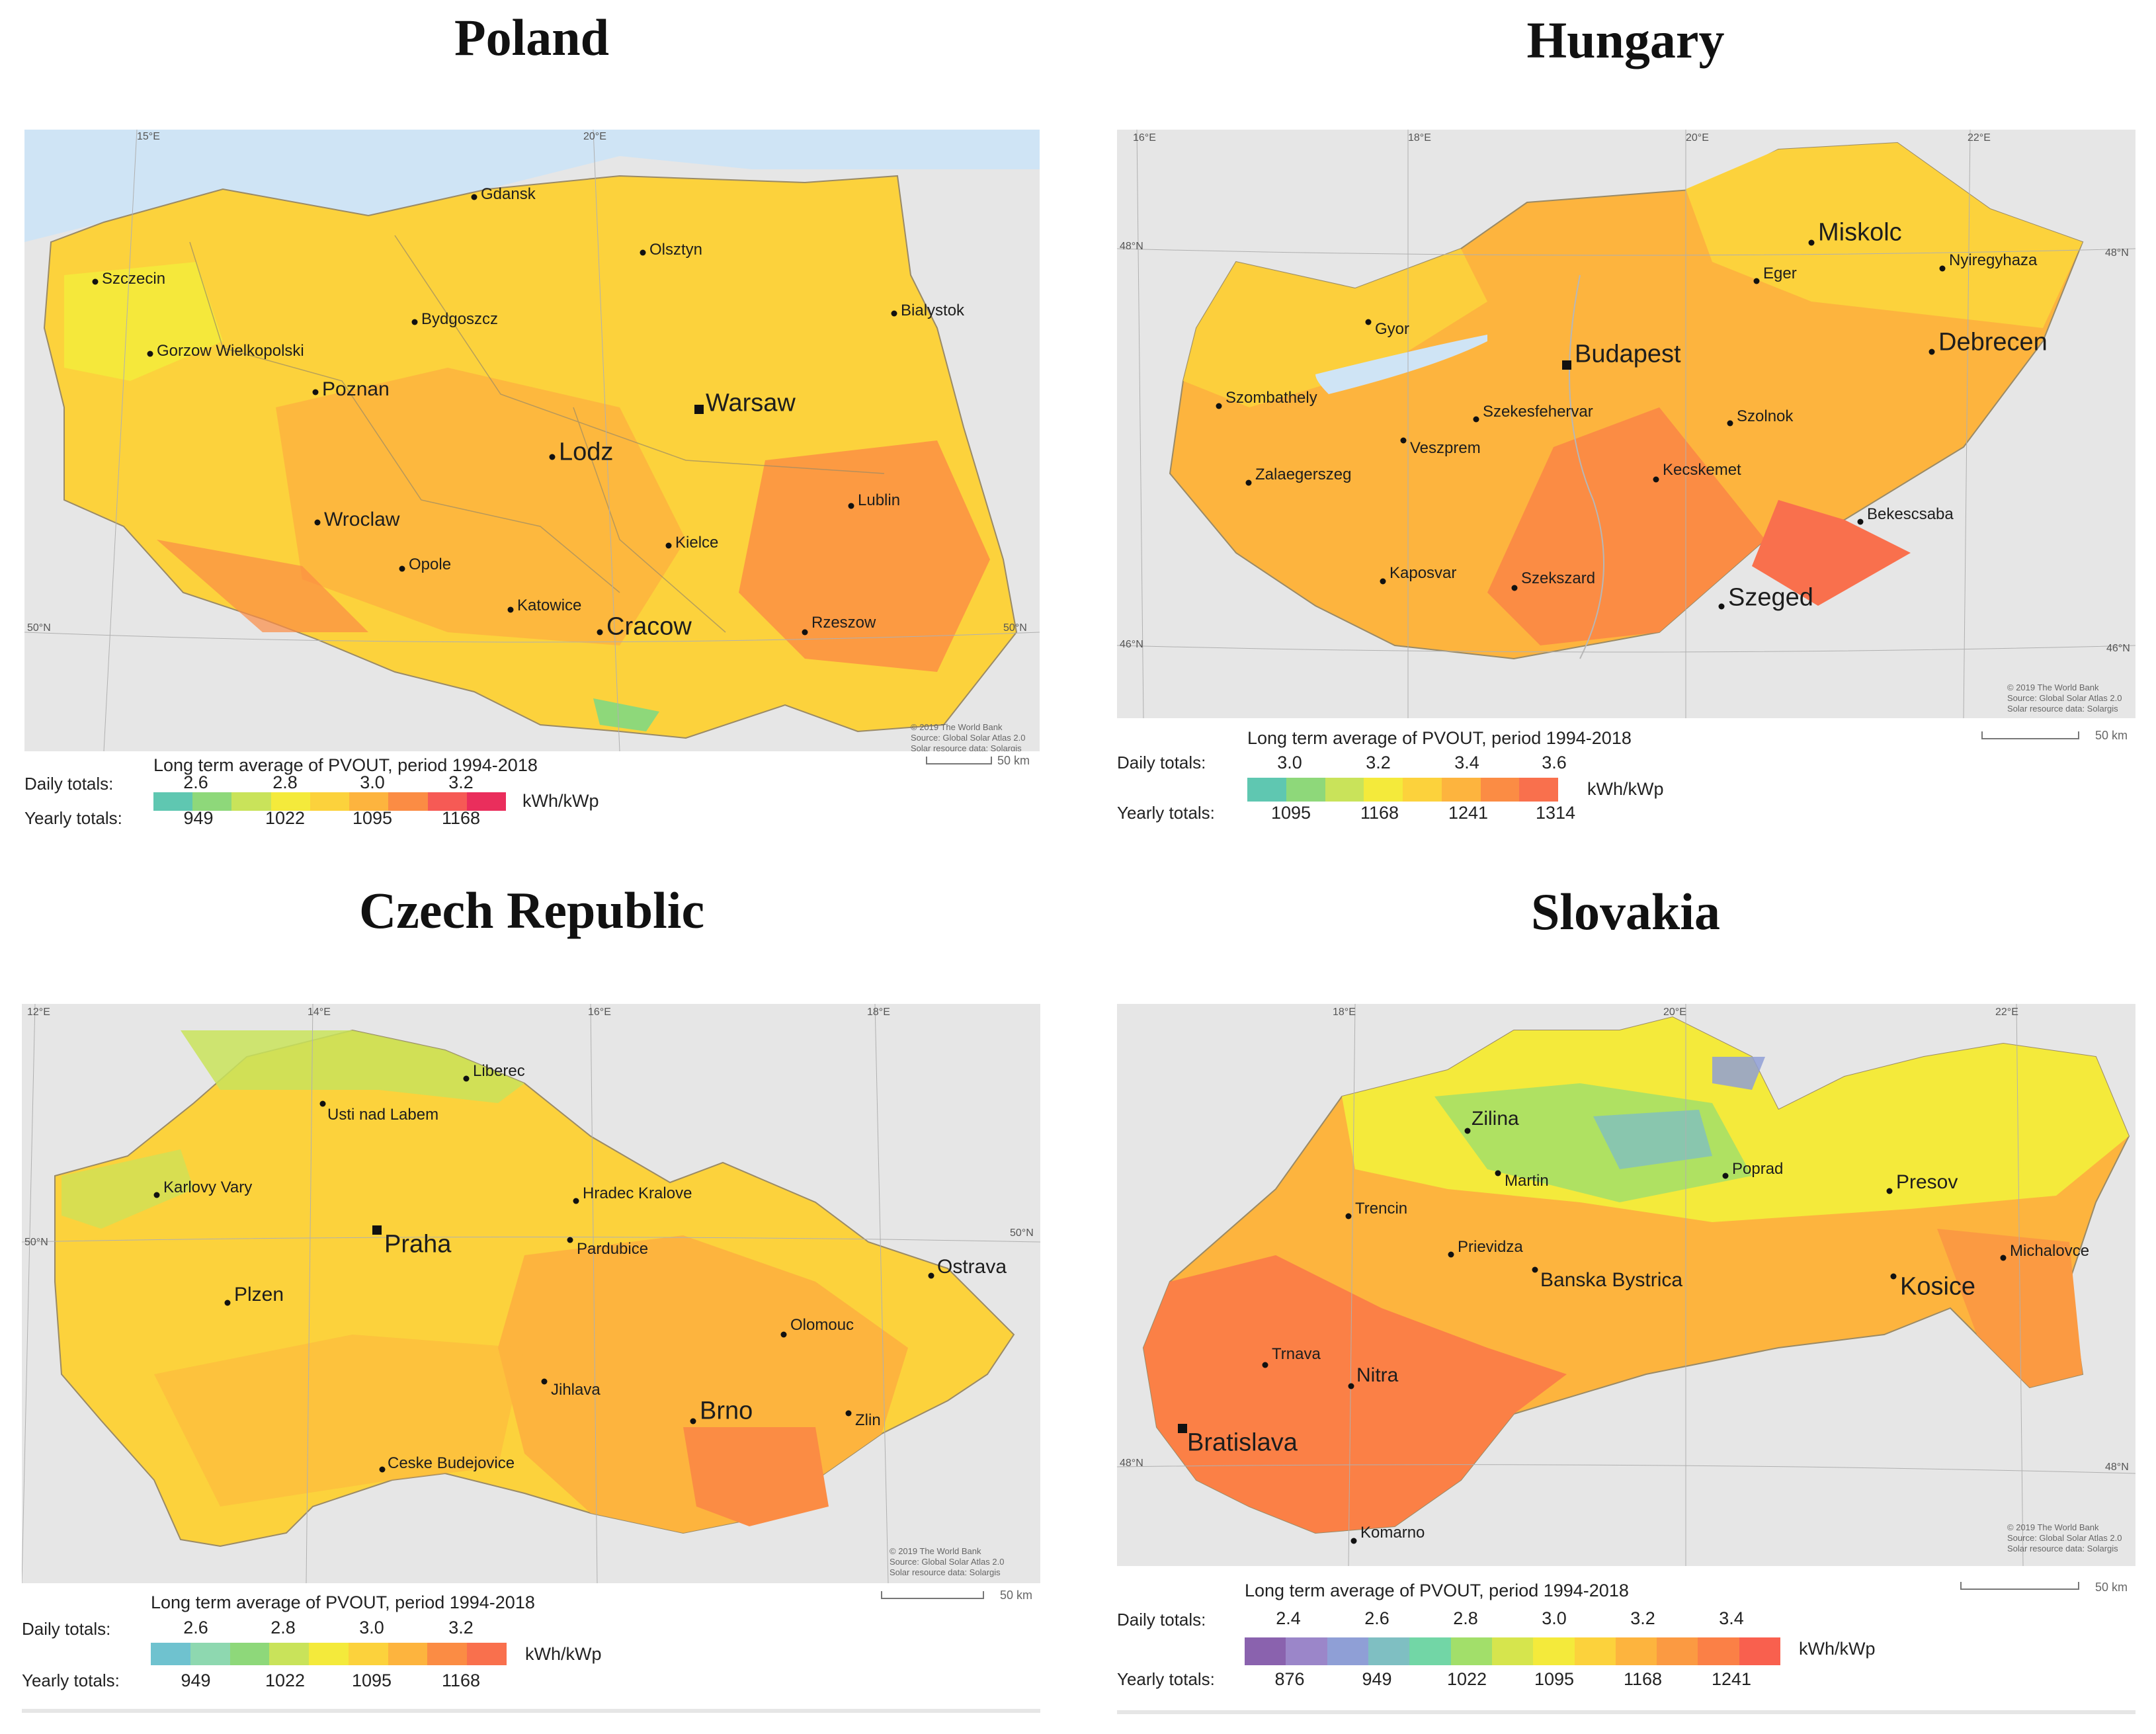  I want to click on color-scale, so click(329, 1654).